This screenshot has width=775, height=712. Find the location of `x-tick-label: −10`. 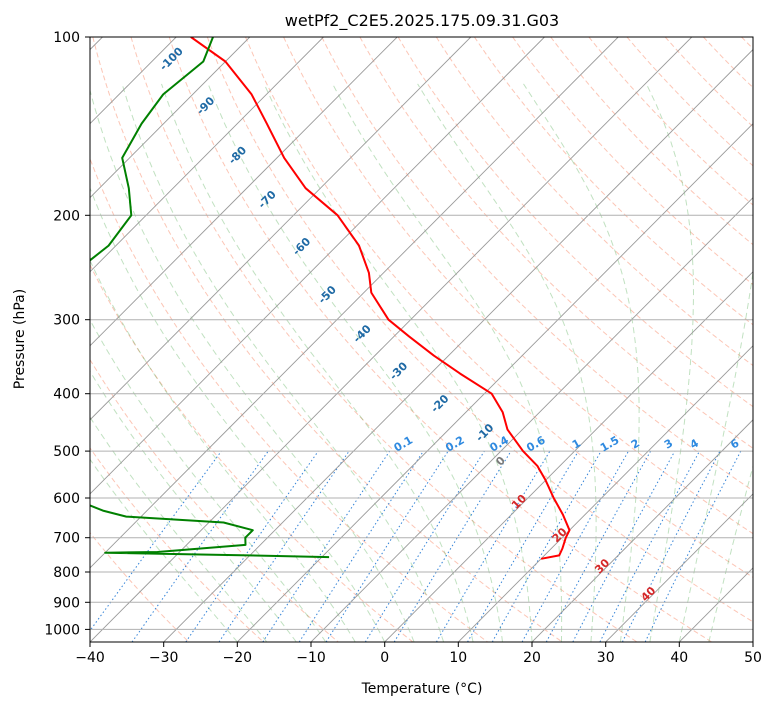

x-tick-label: −10 is located at coordinates (311, 658).